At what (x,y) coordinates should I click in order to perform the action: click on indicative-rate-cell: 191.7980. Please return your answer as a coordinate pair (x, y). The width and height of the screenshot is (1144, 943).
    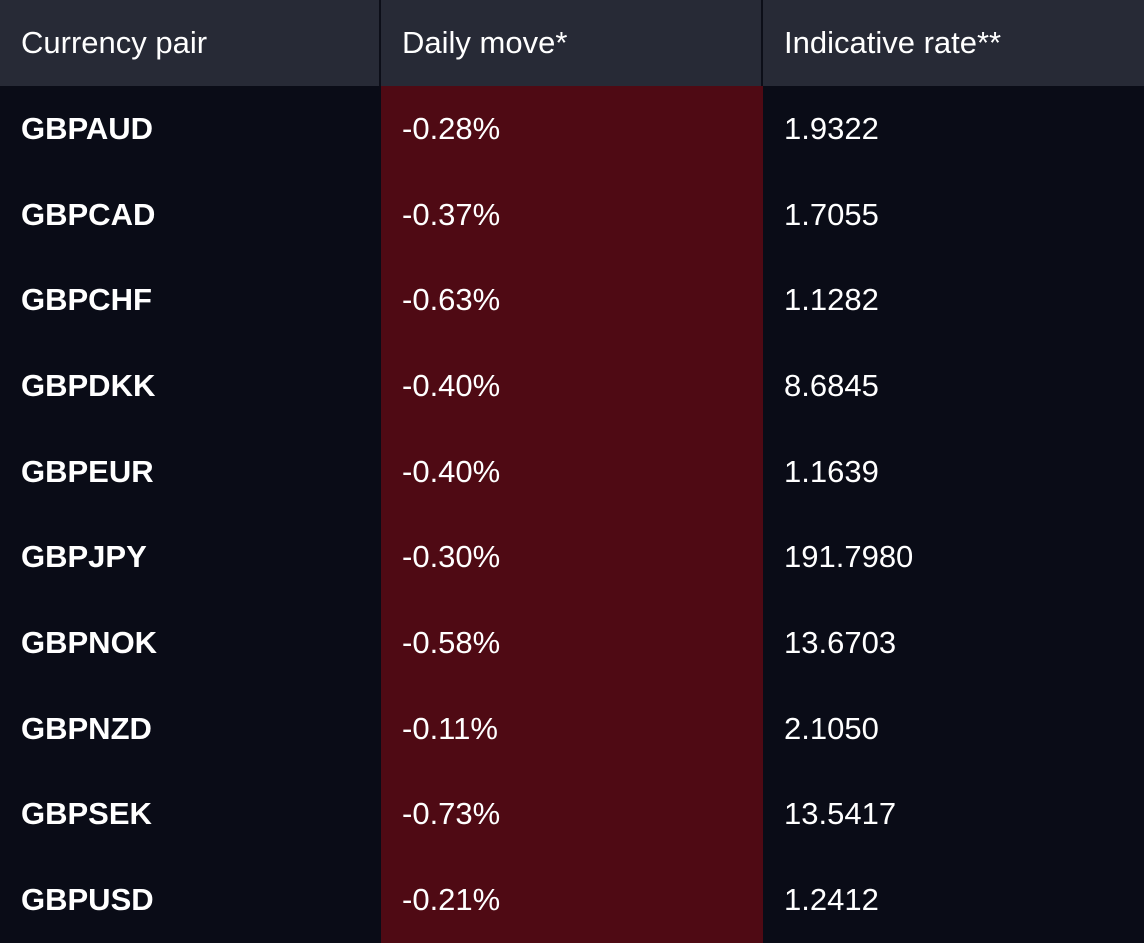
    Looking at the image, I should click on (953, 557).